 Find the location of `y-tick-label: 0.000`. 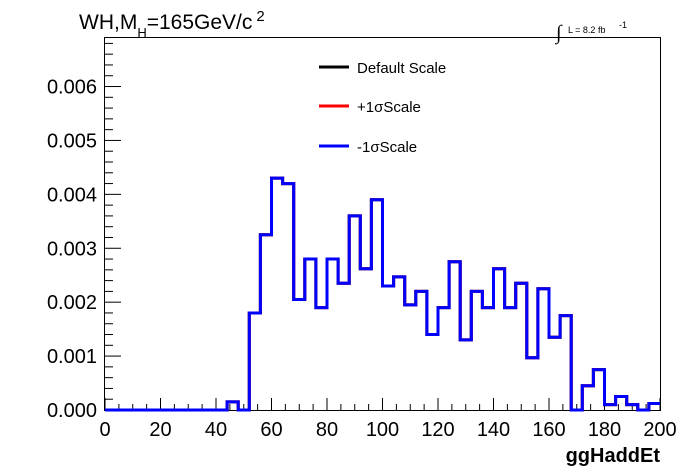

y-tick-label: 0.000 is located at coordinates (72, 411).